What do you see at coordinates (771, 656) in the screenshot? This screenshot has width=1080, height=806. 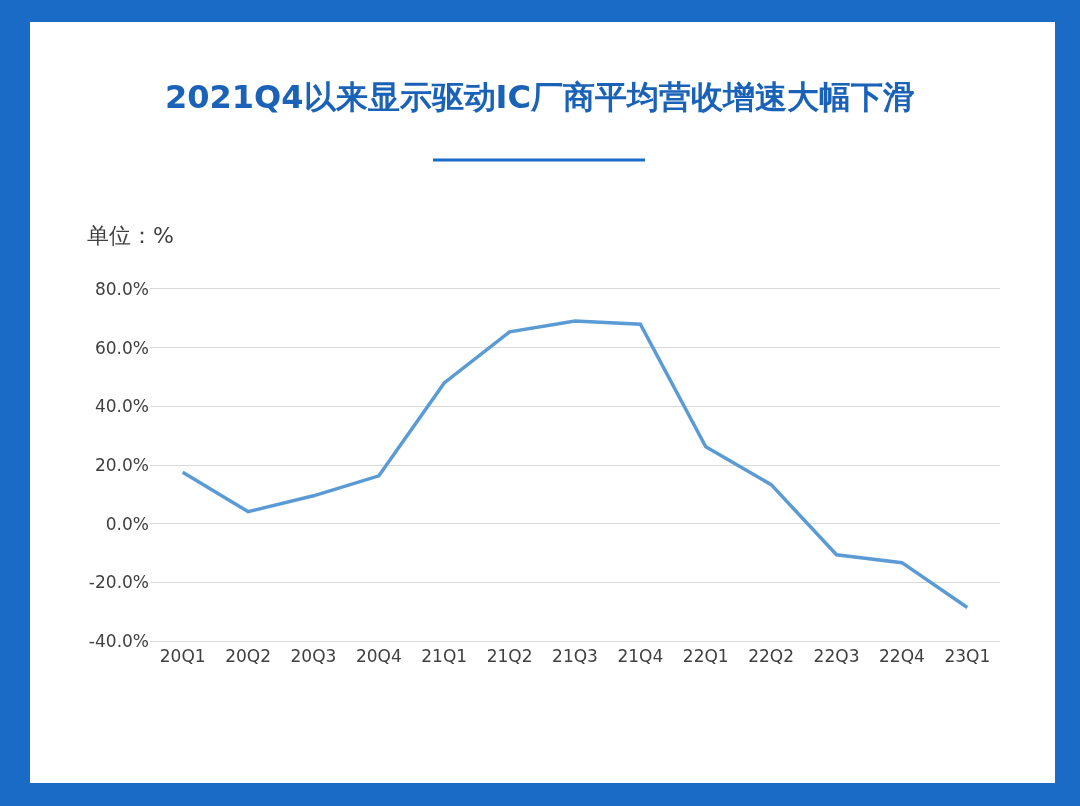 I see `x-tick-label: 22Q2` at bounding box center [771, 656].